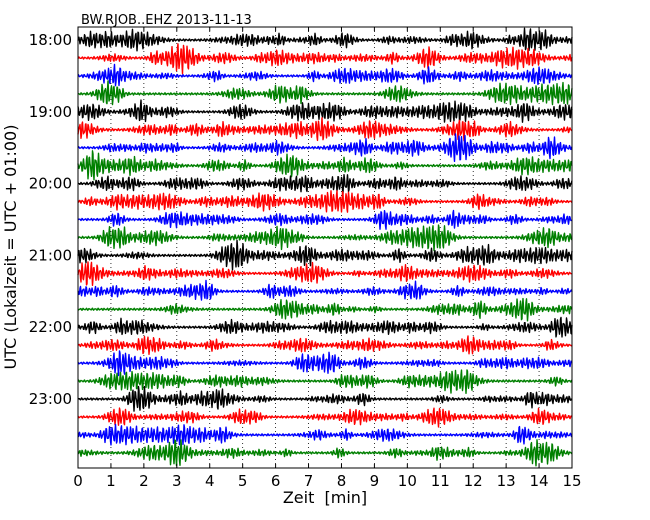 Image resolution: width=650 pixels, height=520 pixels. What do you see at coordinates (342, 481) in the screenshot?
I see `x-tick-label: 8` at bounding box center [342, 481].